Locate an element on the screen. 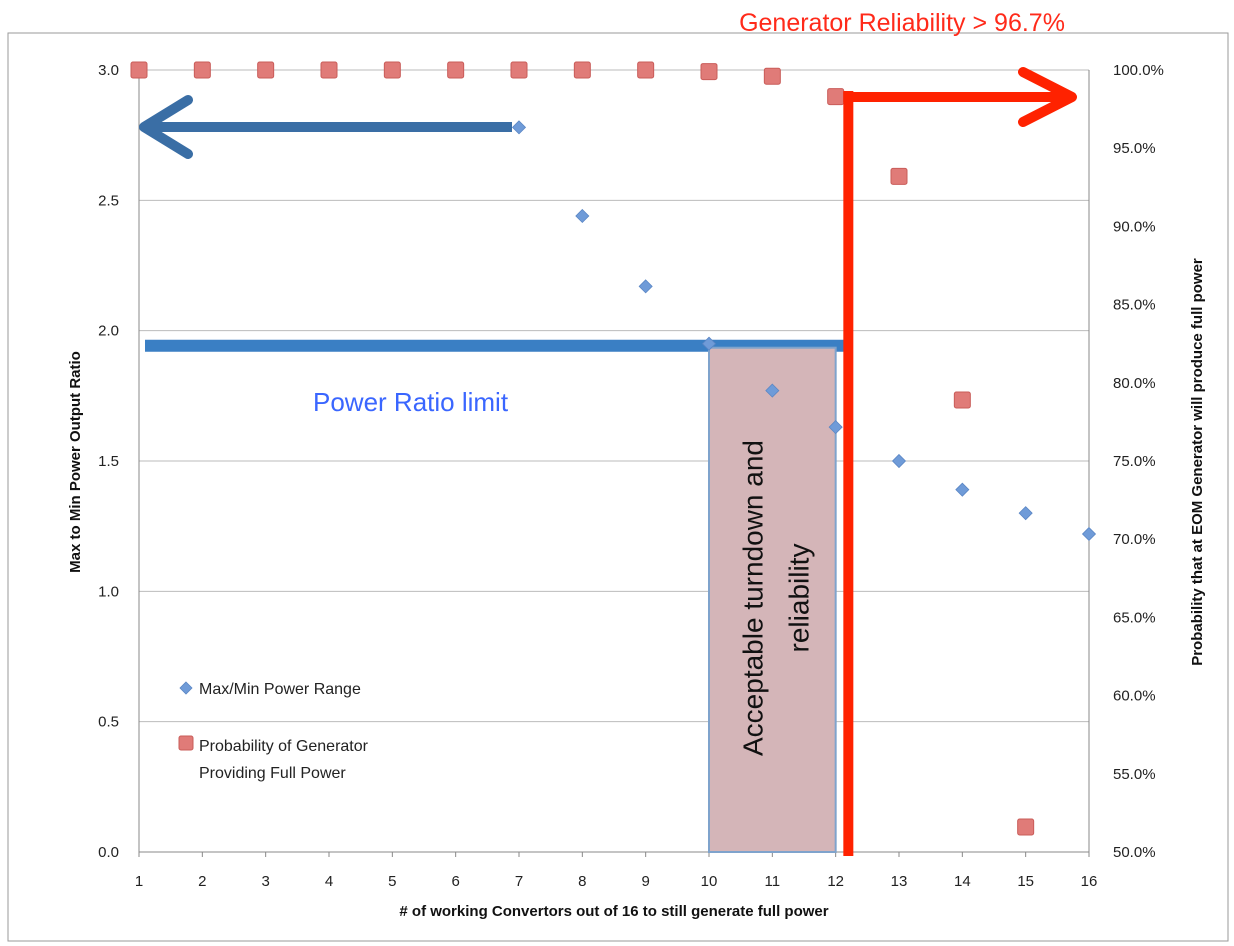 The image size is (1234, 946). x-tick-label: 6 is located at coordinates (455, 881).